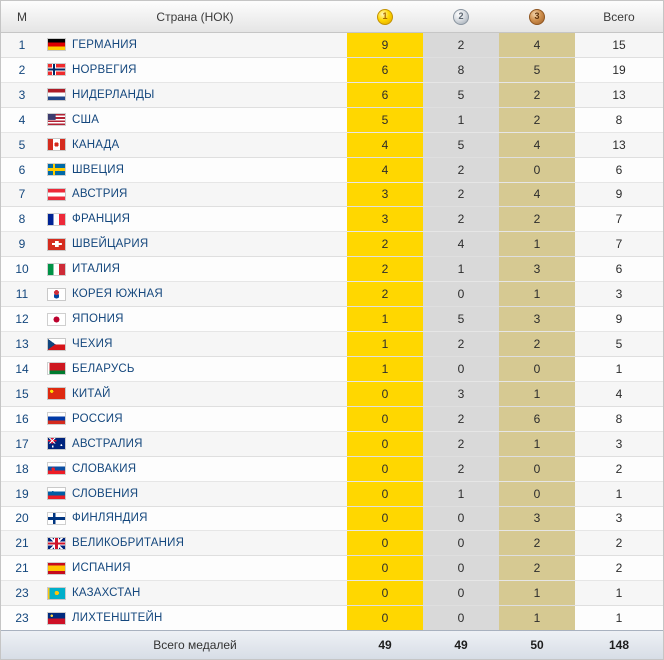  What do you see at coordinates (56, 618) in the screenshot?
I see `li-flag-icon` at bounding box center [56, 618].